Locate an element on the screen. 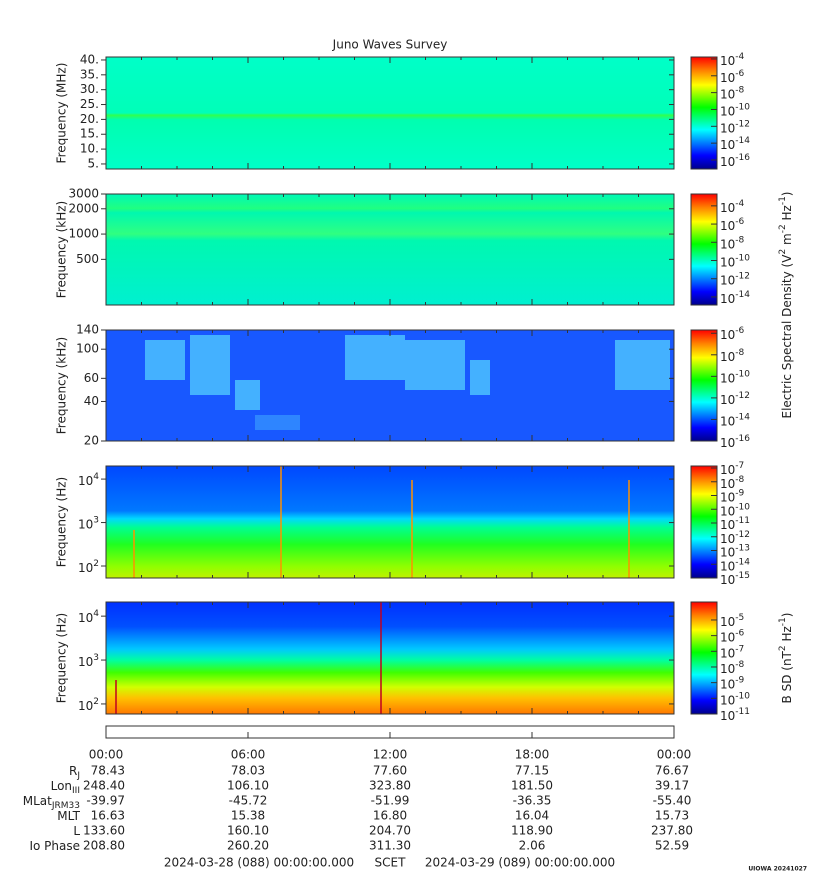 The width and height of the screenshot is (815, 880). colorbar-tick-label: 10⁻¹⁶ is located at coordinates (735, 160).